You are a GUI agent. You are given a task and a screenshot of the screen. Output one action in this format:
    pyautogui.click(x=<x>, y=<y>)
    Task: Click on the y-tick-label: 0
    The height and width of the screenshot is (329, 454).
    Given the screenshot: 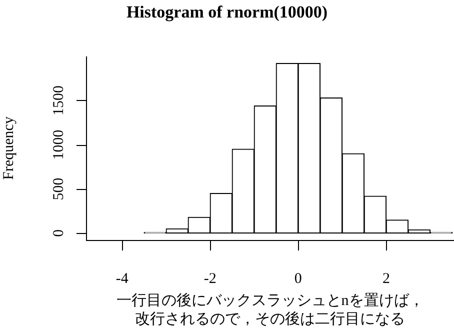 What is the action you would take?
    pyautogui.click(x=58, y=233)
    